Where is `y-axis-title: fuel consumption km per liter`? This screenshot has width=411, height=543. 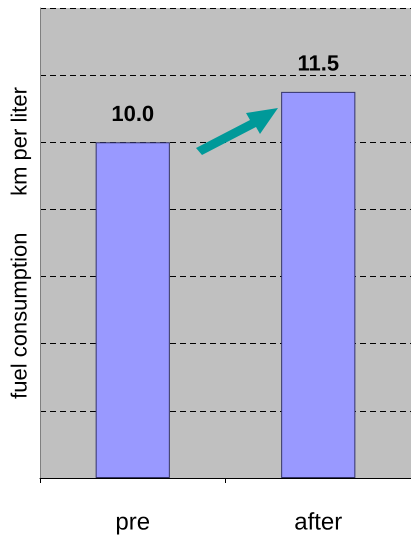
y-axis-title: fuel consumption km per liter is located at coordinates (19, 243).